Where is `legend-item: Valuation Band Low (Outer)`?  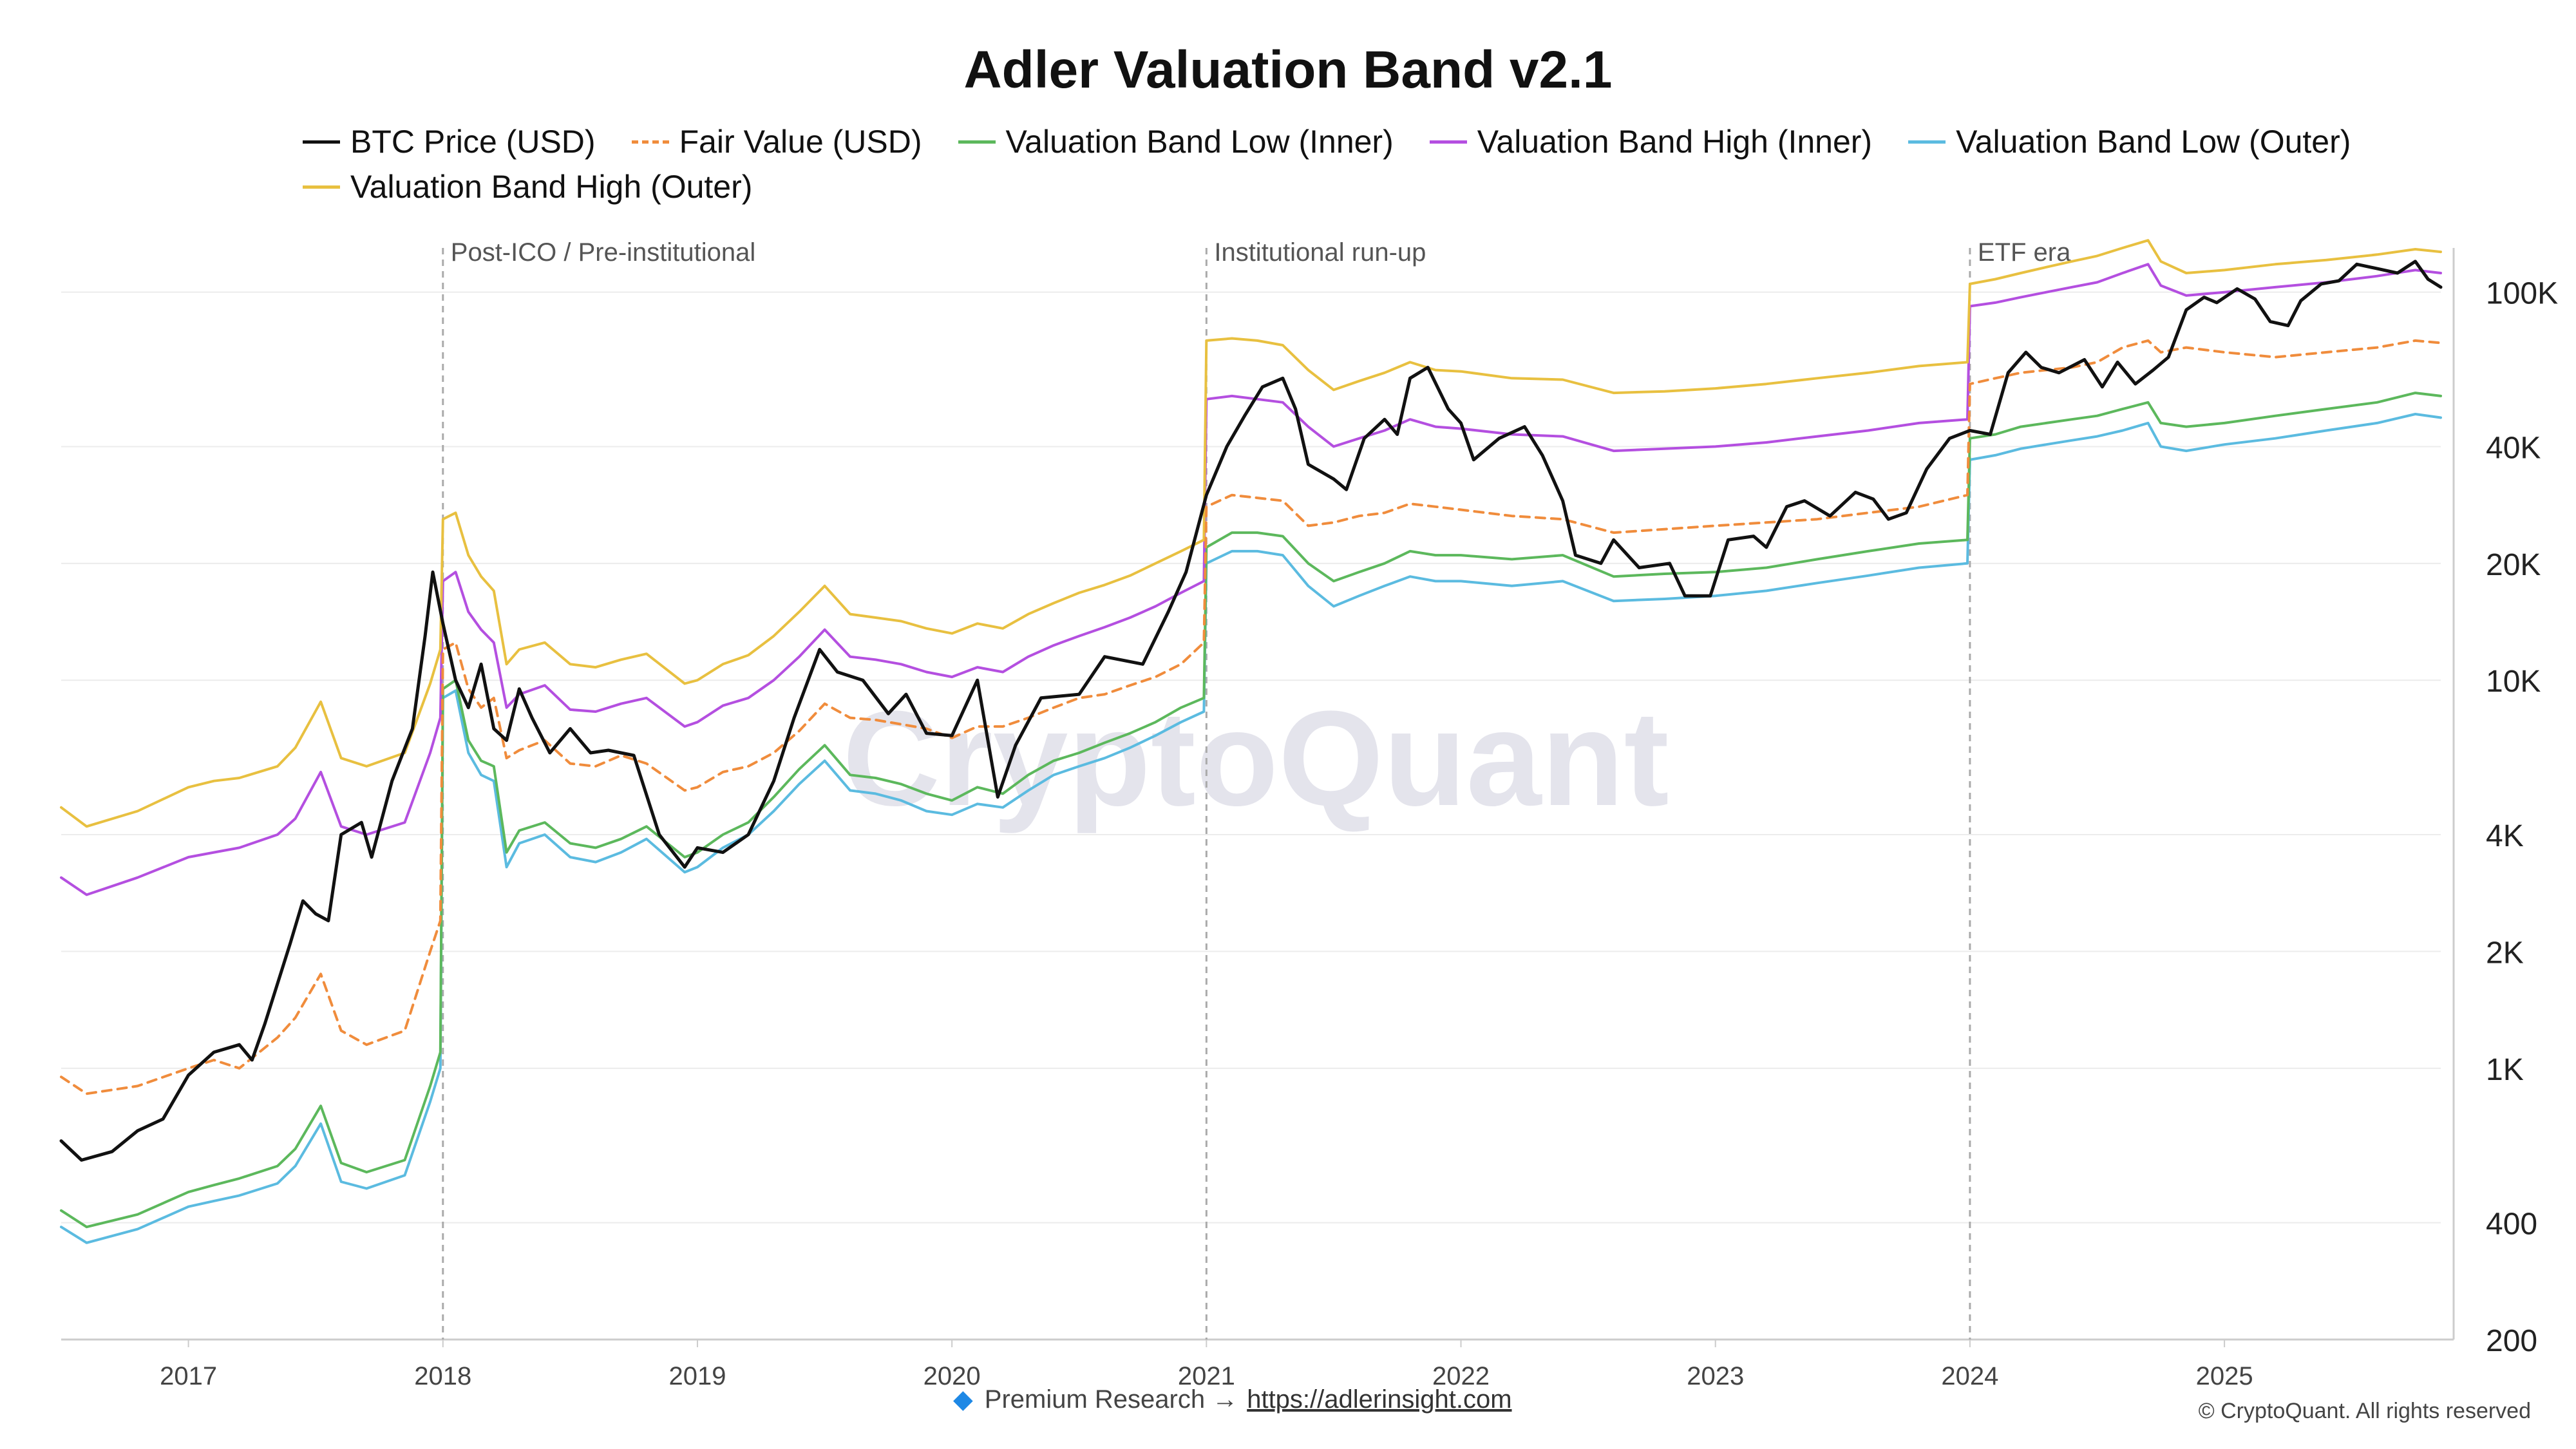
legend-item: Valuation Band Low (Outer) is located at coordinates (2130, 141).